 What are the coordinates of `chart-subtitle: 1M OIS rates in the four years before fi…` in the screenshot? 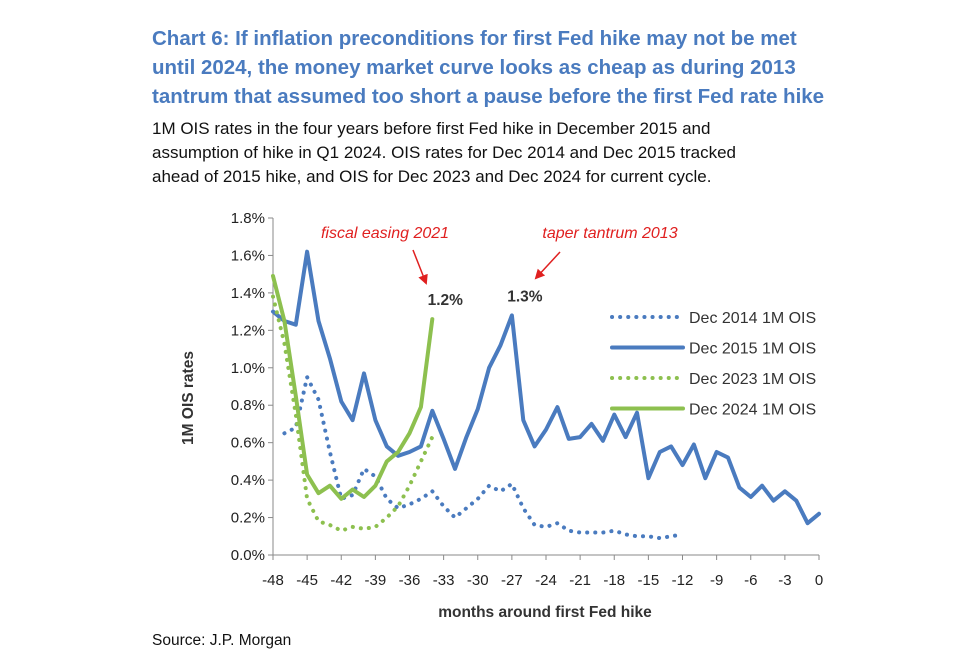 It's located at (552, 153).